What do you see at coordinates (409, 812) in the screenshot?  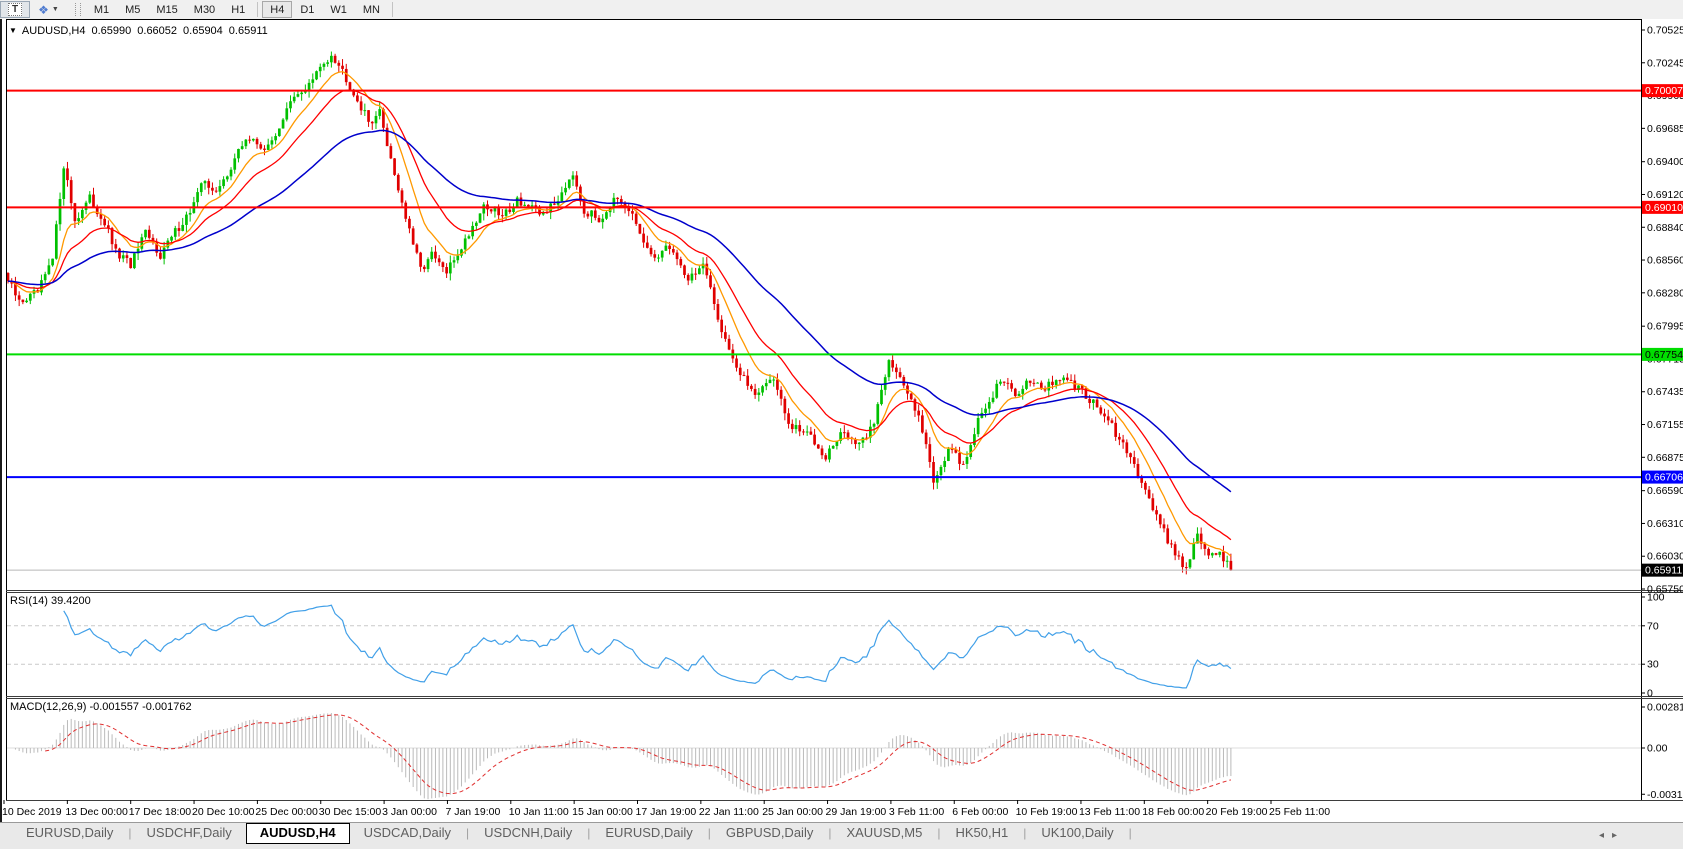 I see `svg-text: 3 Jan 00:00` at bounding box center [409, 812].